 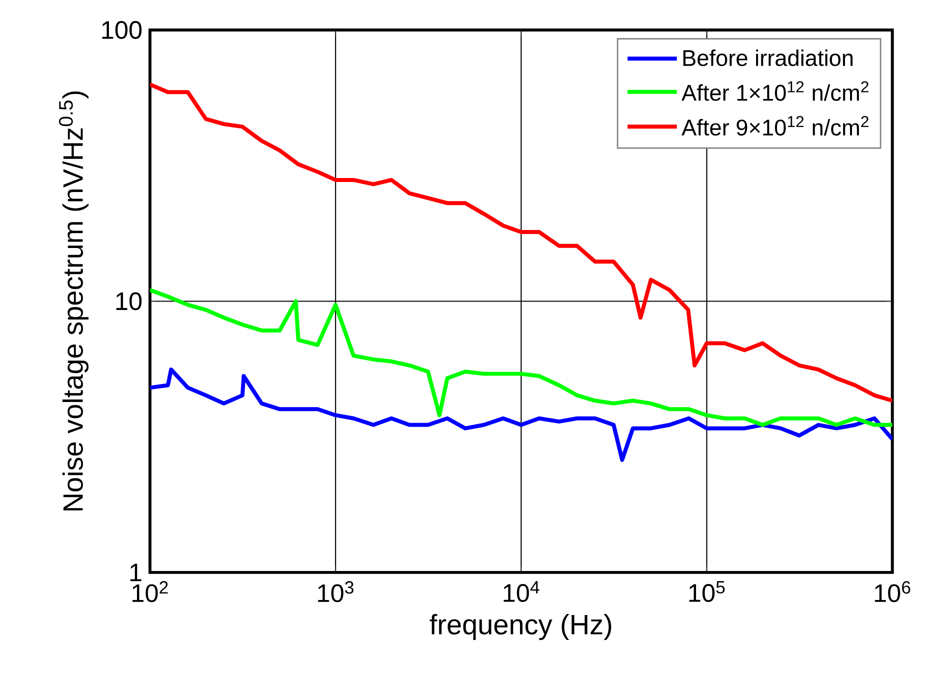 What do you see at coordinates (775, 90) in the screenshot?
I see `legend-label: After 1×10$^{12}$ n/cm$^{2}$` at bounding box center [775, 90].